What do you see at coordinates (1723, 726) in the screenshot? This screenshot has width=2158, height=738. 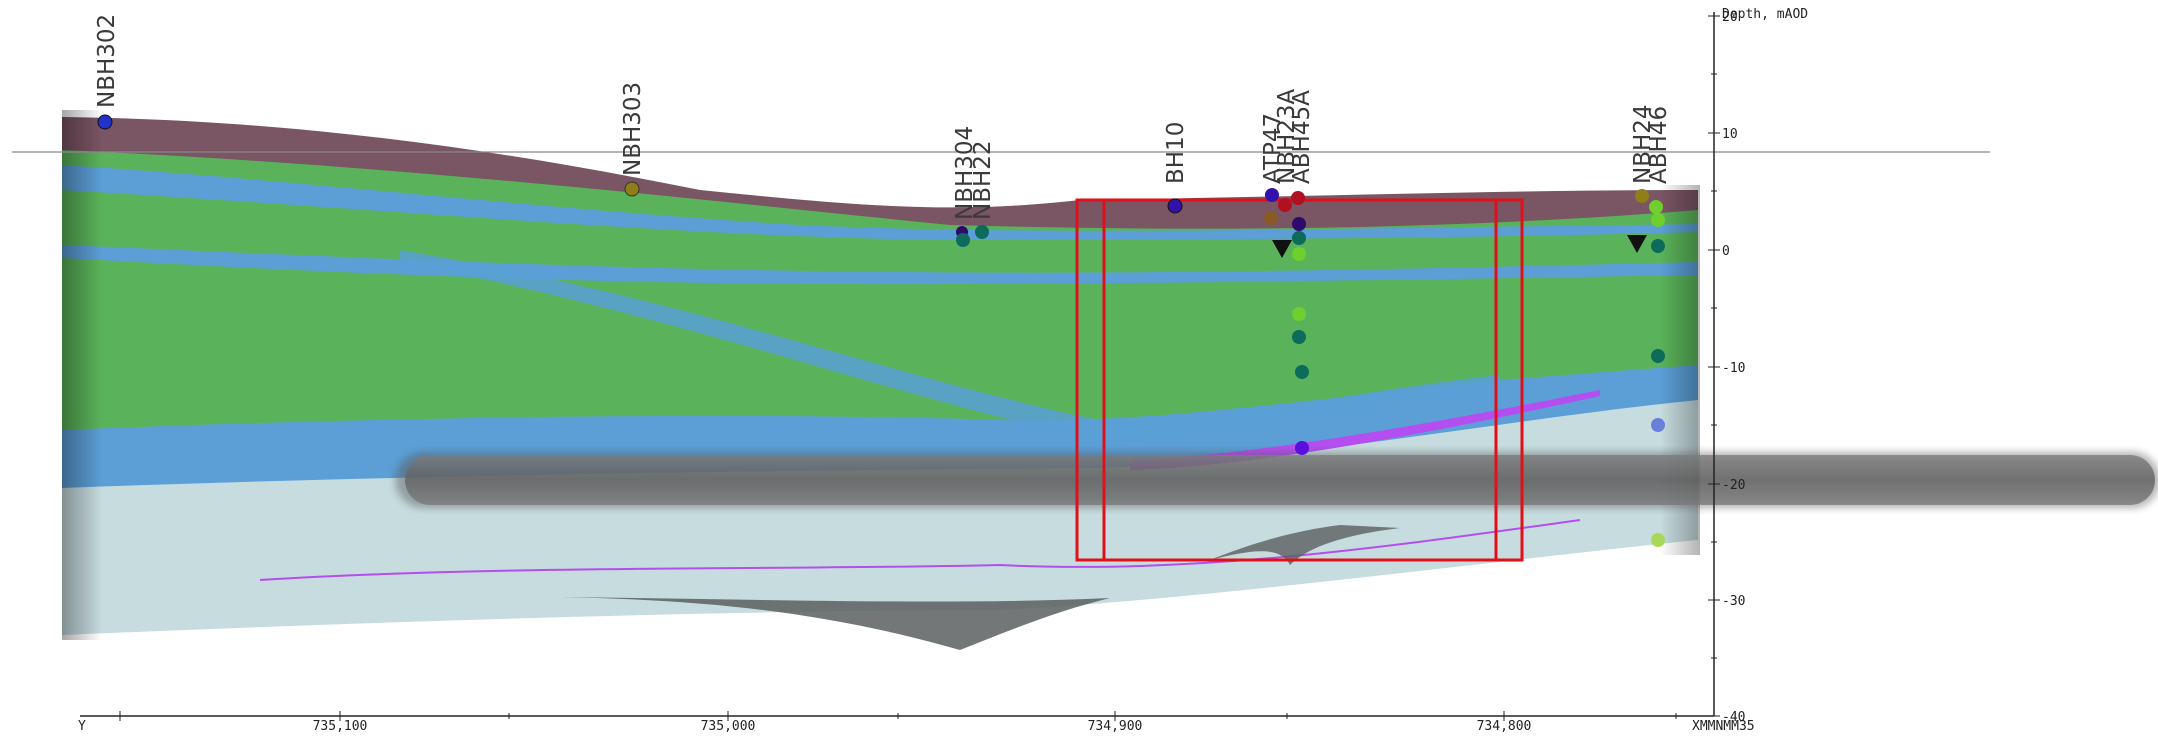 I see `coordinate-end-label: XMMNMM35` at bounding box center [1723, 726].